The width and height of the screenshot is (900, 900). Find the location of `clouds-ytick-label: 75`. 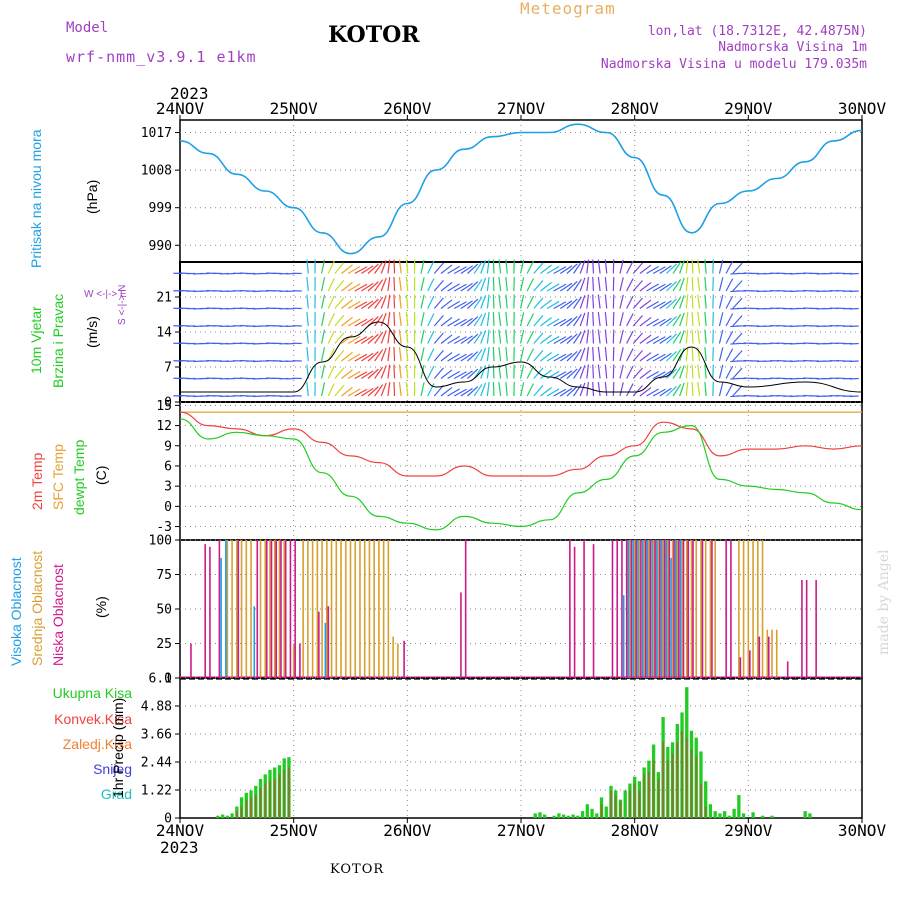

clouds-ytick-label: 75 is located at coordinates (164, 575).